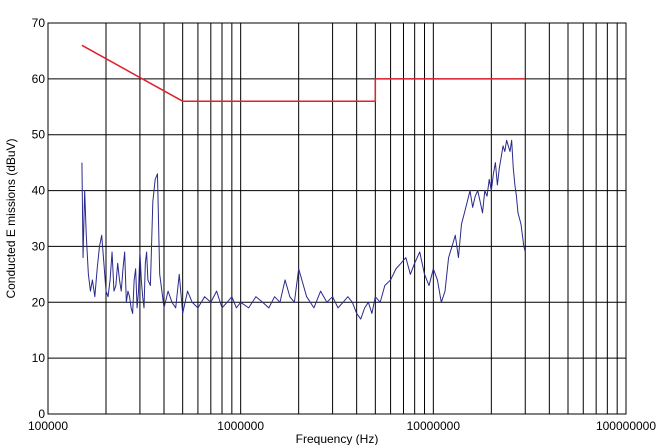 The width and height of the screenshot is (671, 445). What do you see at coordinates (39, 23) in the screenshot?
I see `y-tick-label: 70` at bounding box center [39, 23].